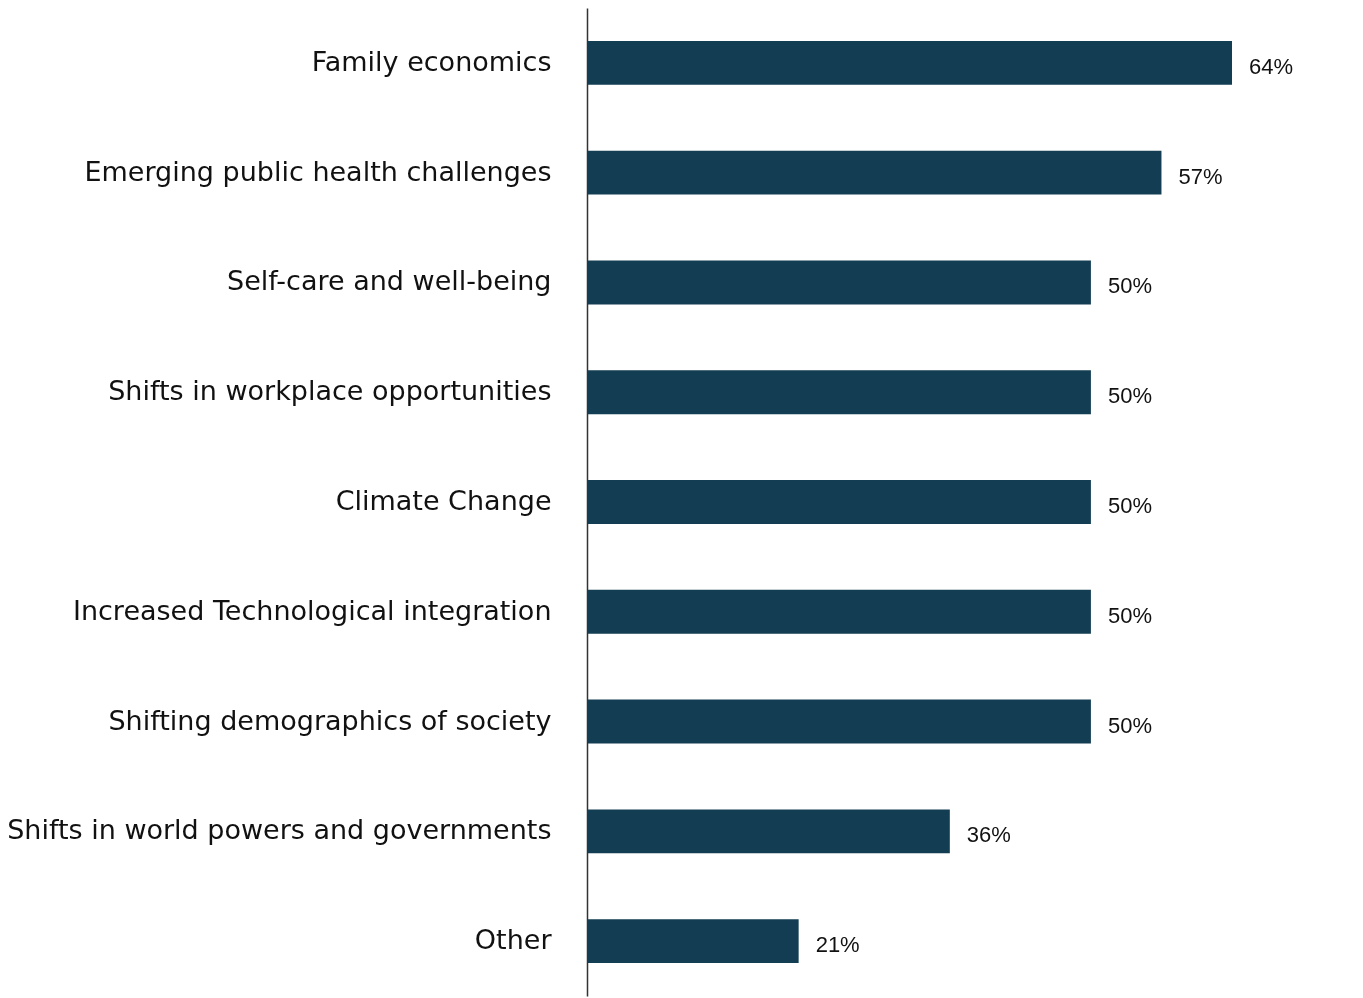 This screenshot has width=1363, height=998. I want to click on y-tick-label: Self-care and well-being, so click(389, 281).